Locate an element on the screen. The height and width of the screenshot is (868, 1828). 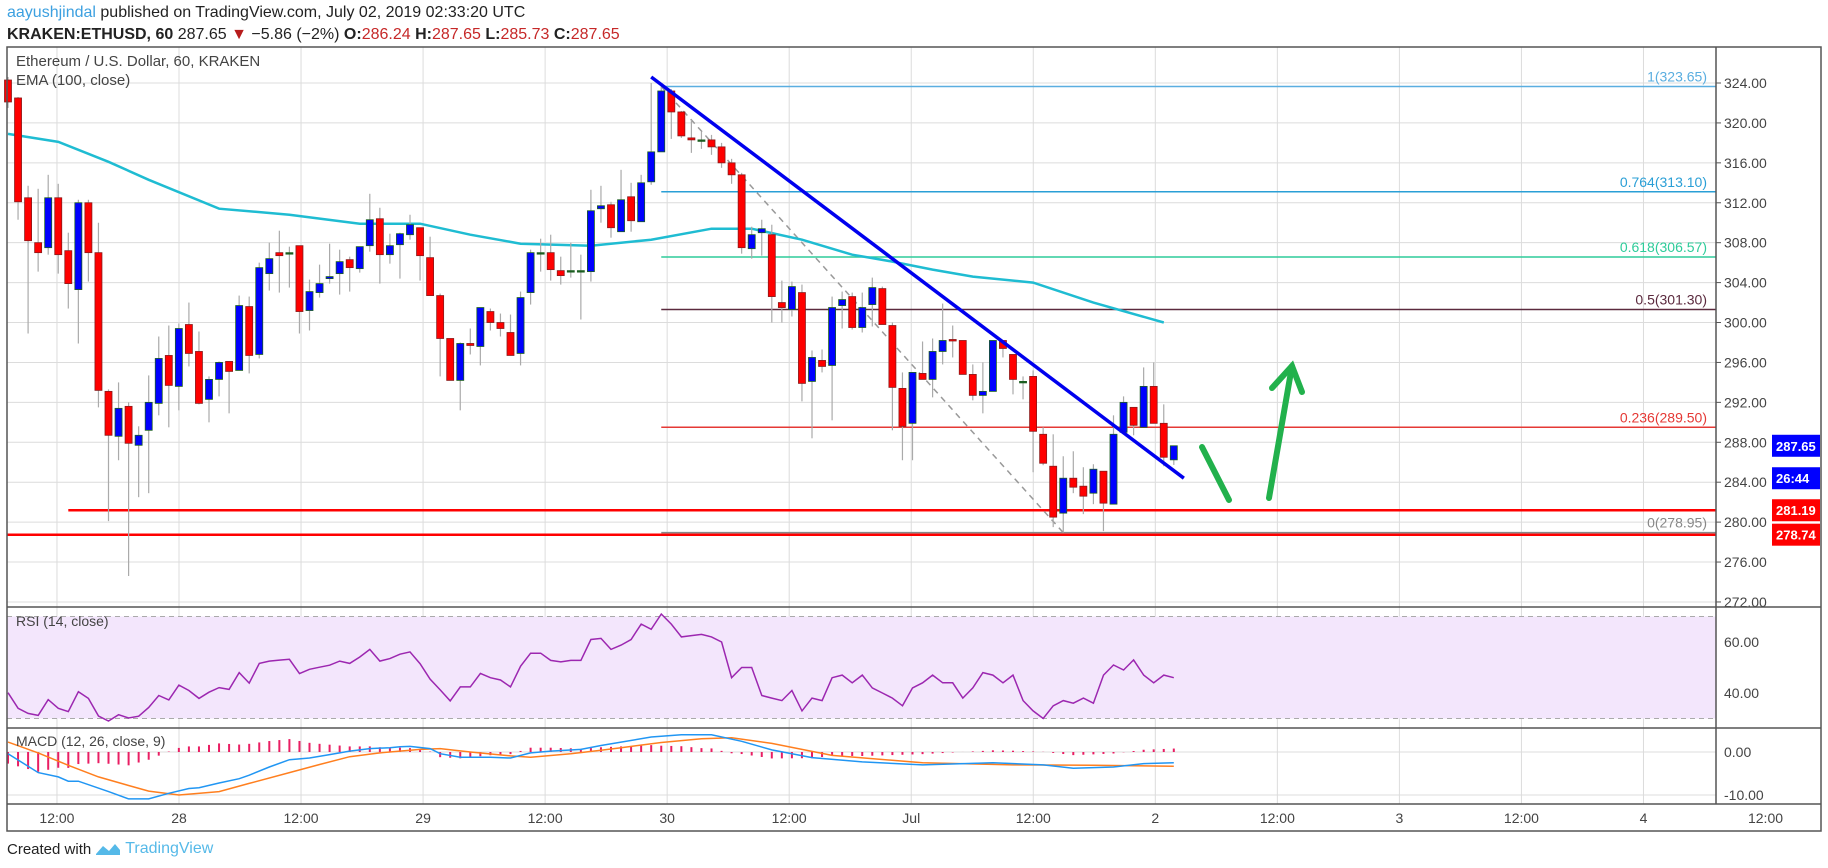
high-value: 287.65 is located at coordinates (456, 34).